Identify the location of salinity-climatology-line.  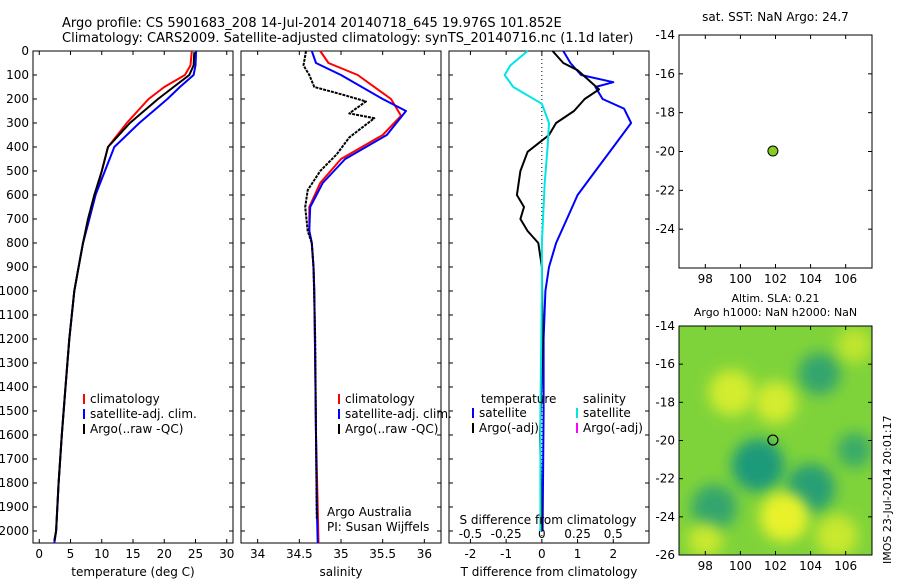
(355, 297).